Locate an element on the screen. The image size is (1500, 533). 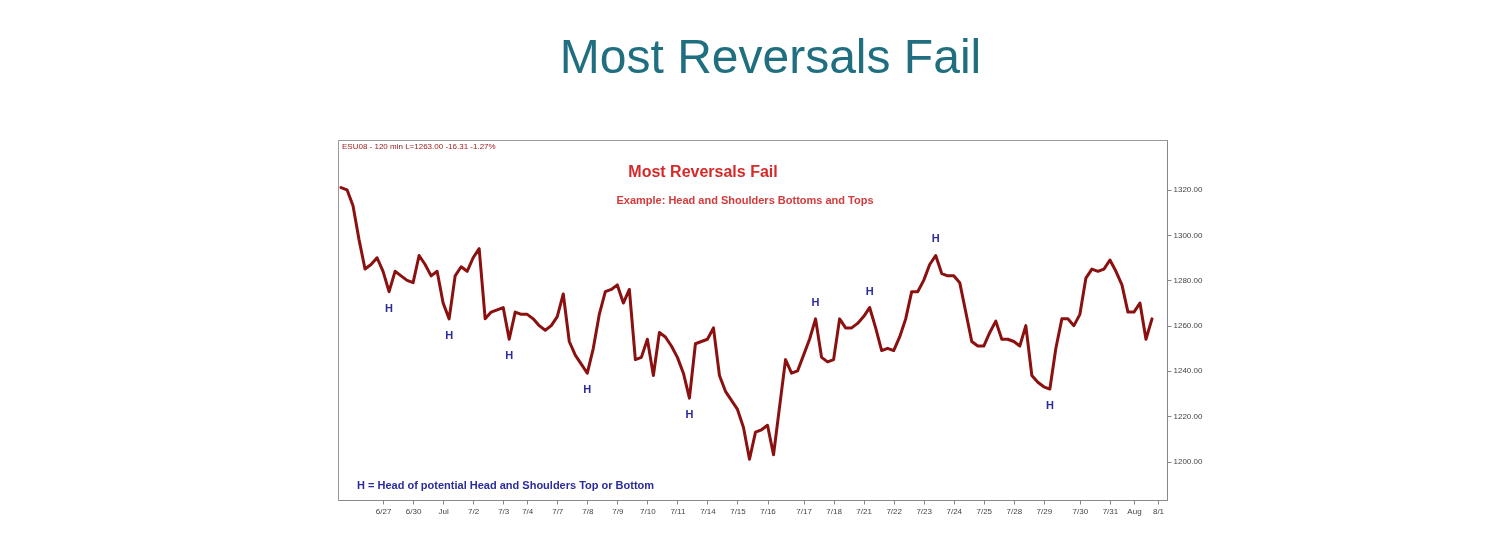
x-tick-label: 7/15 is located at coordinates (738, 511).